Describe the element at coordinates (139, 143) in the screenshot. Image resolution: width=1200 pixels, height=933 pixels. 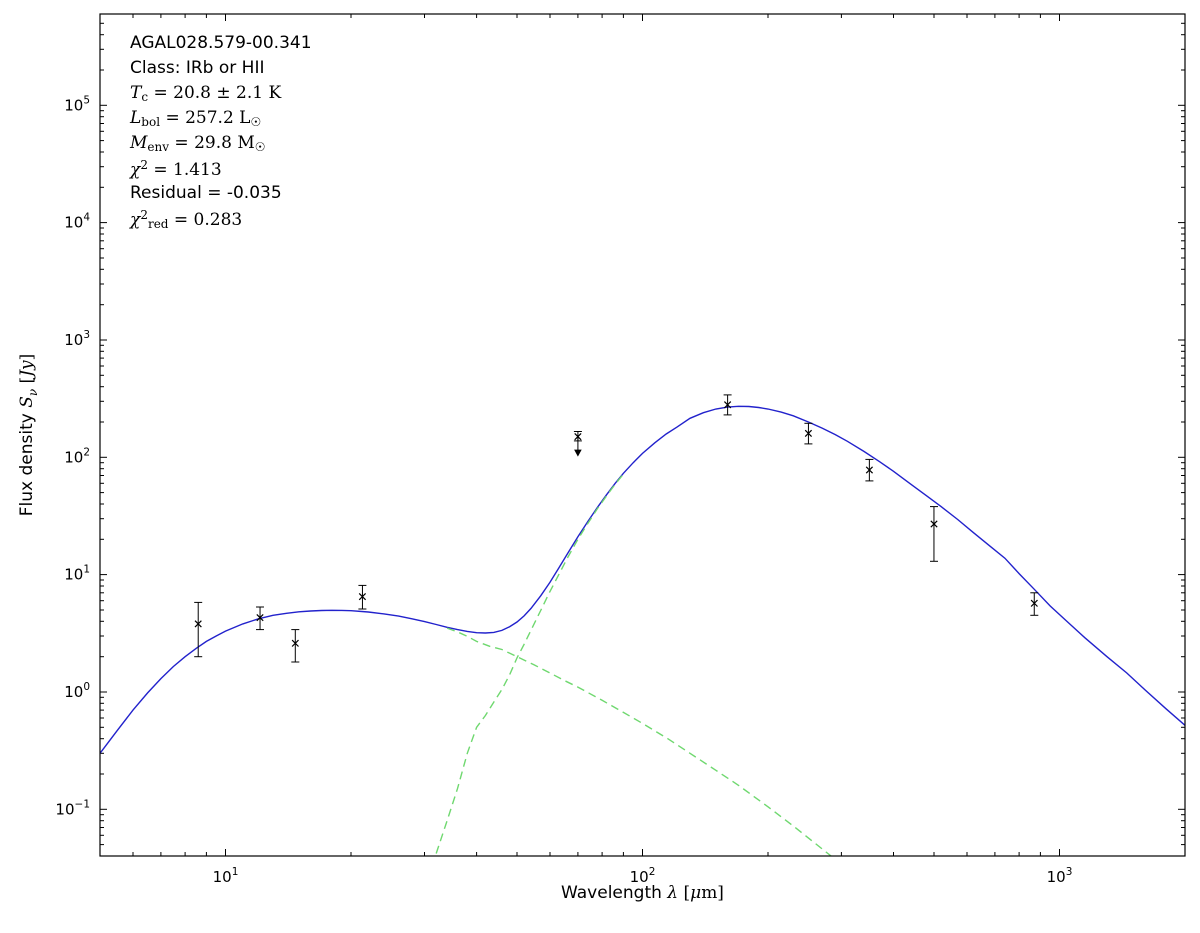
I see `annotation-text: M` at that location.